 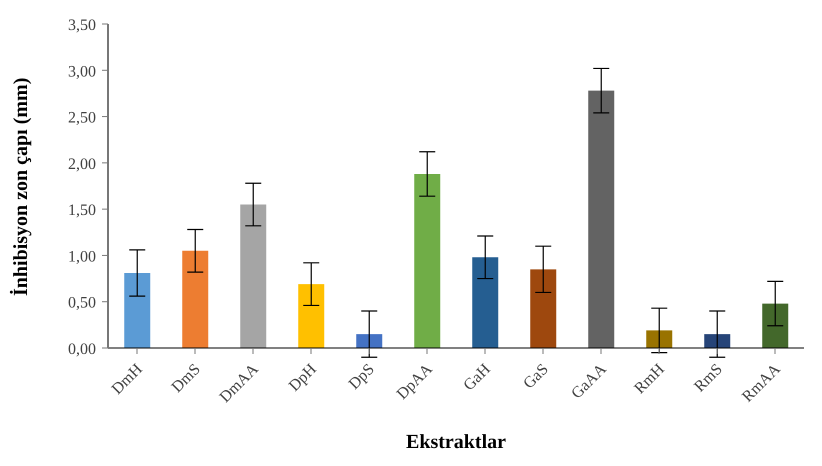 What do you see at coordinates (20, 187) in the screenshot?
I see `y-axis-title: İnhibisyon zon çapı (mm)` at bounding box center [20, 187].